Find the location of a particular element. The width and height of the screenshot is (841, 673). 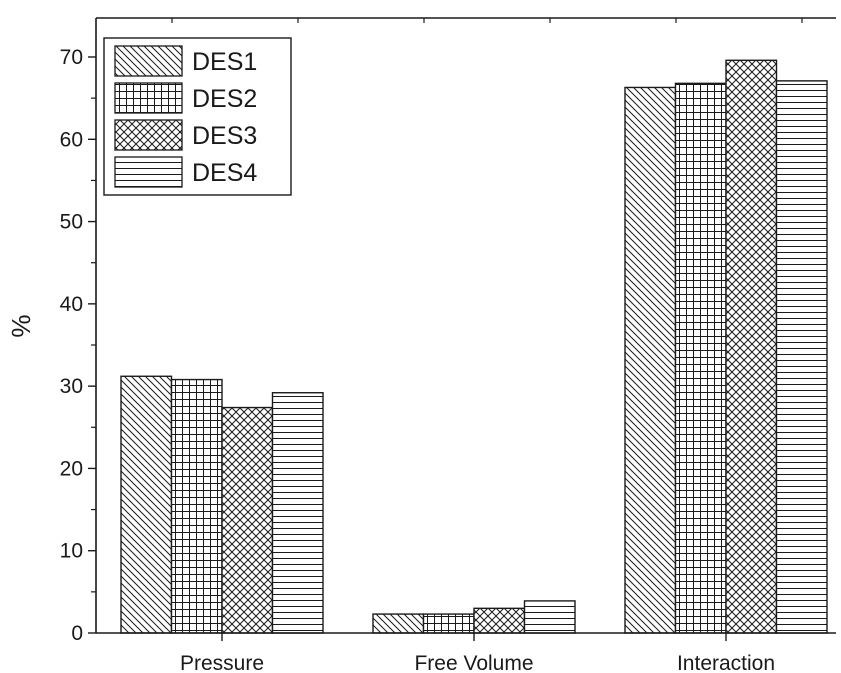

x-tick-label: Free Volume is located at coordinates (473, 662).